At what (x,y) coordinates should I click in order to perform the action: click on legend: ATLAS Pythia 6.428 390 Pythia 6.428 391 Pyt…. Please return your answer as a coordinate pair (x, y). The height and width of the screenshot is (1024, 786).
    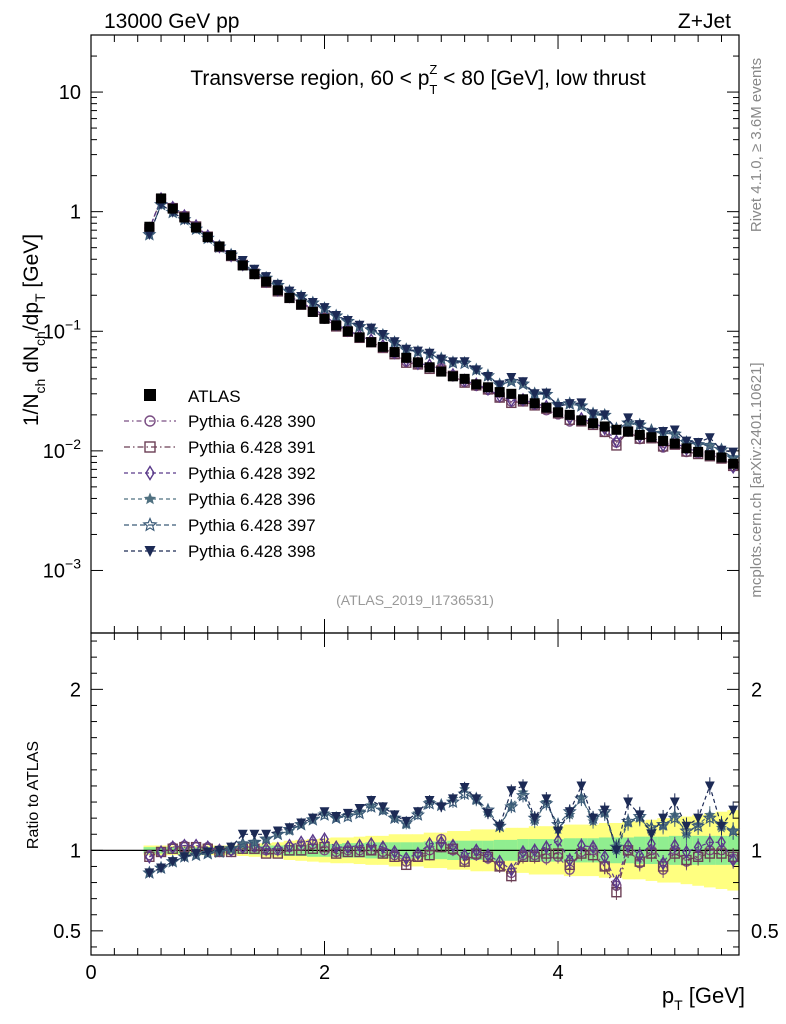
    Looking at the image, I should click on (220, 474).